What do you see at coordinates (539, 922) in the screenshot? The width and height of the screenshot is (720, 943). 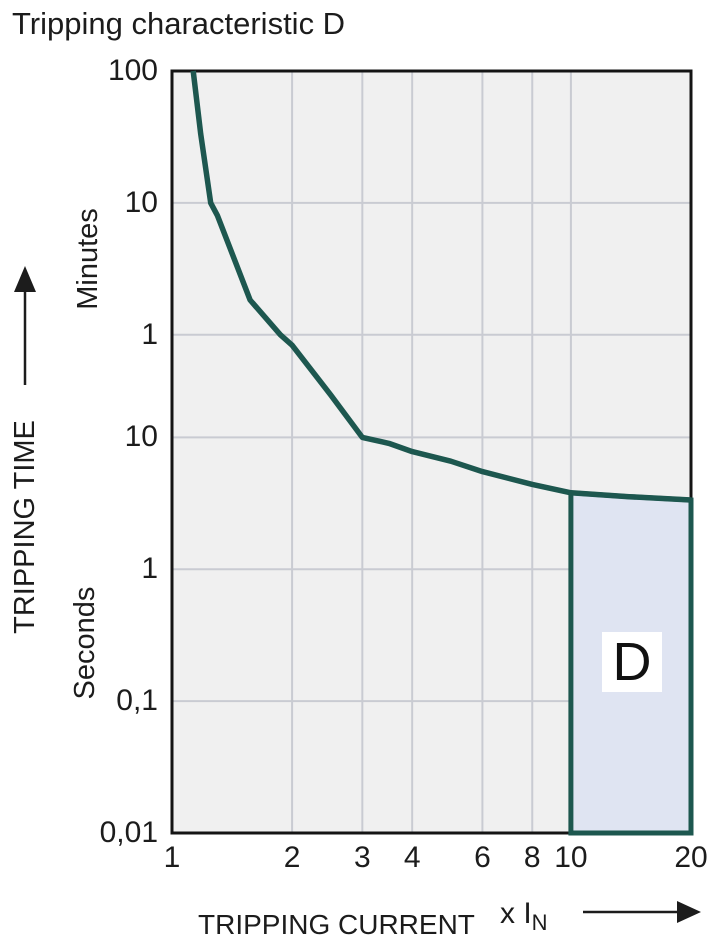 I see `x-axis-unit-subscript: N` at bounding box center [539, 922].